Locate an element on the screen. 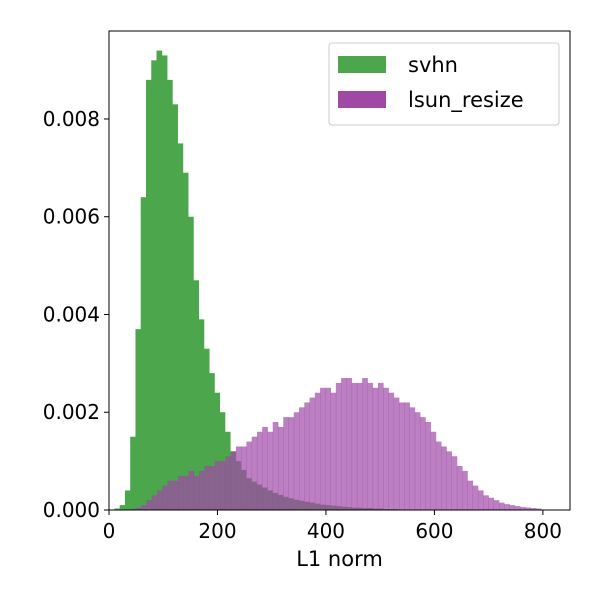 The width and height of the screenshot is (600, 600). legend-swatch-lsun-resize is located at coordinates (362, 99).